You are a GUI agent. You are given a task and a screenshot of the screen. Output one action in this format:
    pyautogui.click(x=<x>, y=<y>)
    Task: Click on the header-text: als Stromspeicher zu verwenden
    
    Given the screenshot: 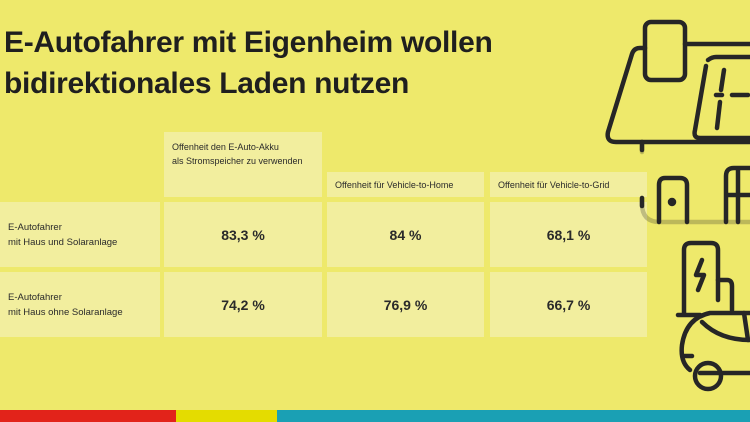 What is the action you would take?
    pyautogui.click(x=237, y=161)
    